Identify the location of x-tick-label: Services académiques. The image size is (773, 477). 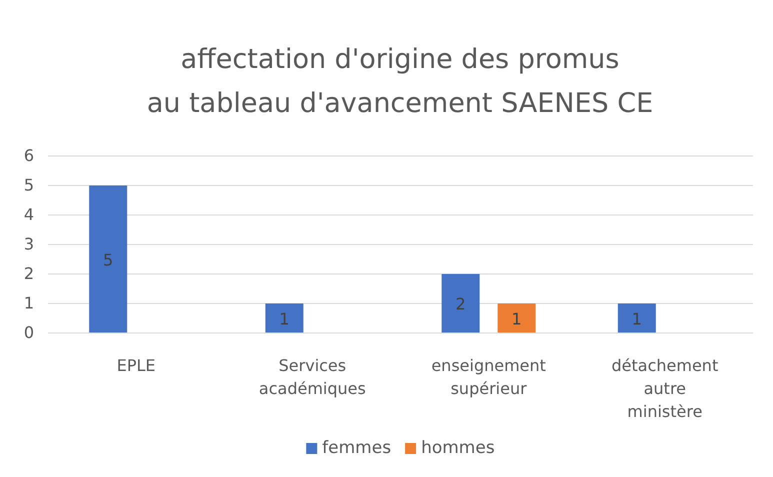
(312, 377).